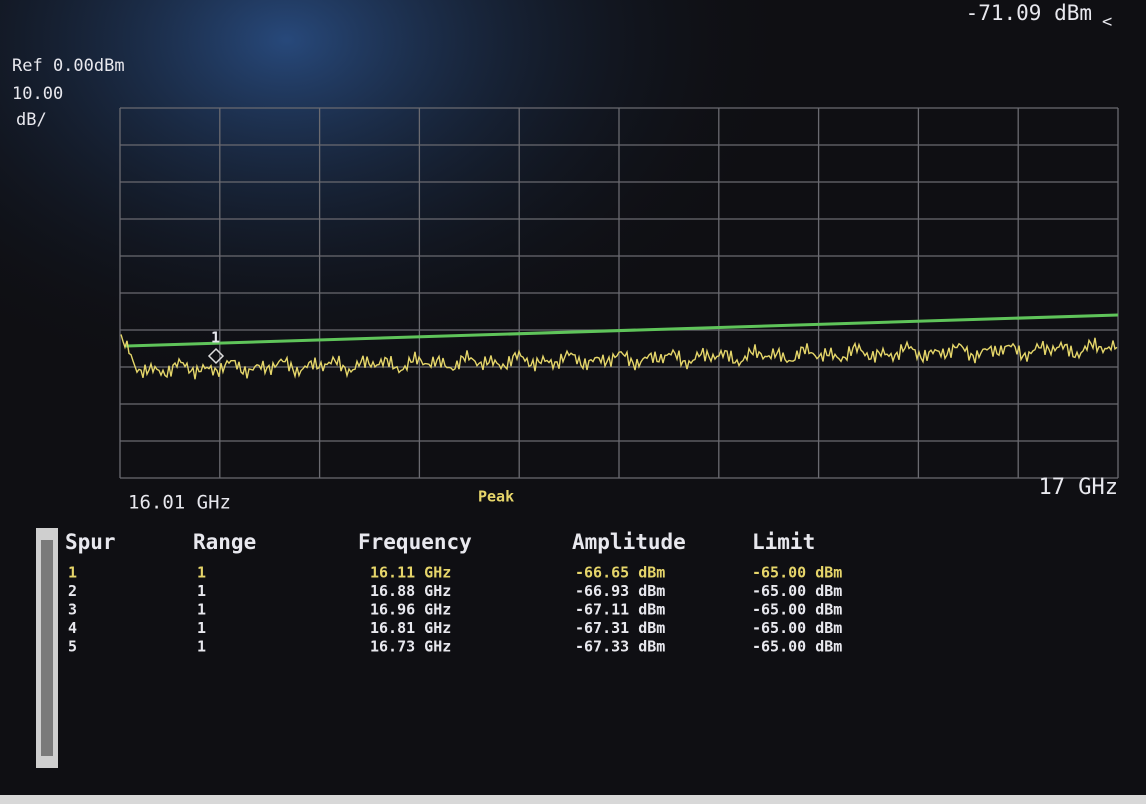 This screenshot has height=804, width=1146. Describe the element at coordinates (47, 648) in the screenshot. I see `scrollbar-thumb` at that location.